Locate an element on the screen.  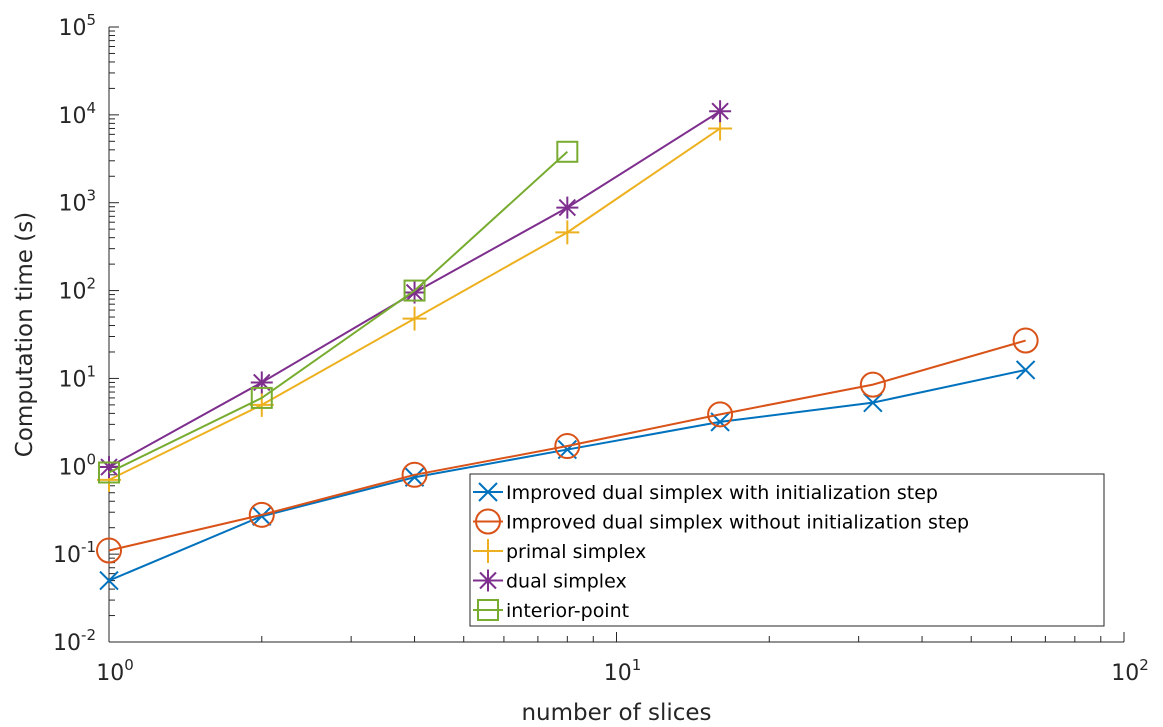
legend-box is located at coordinates (787, 550).